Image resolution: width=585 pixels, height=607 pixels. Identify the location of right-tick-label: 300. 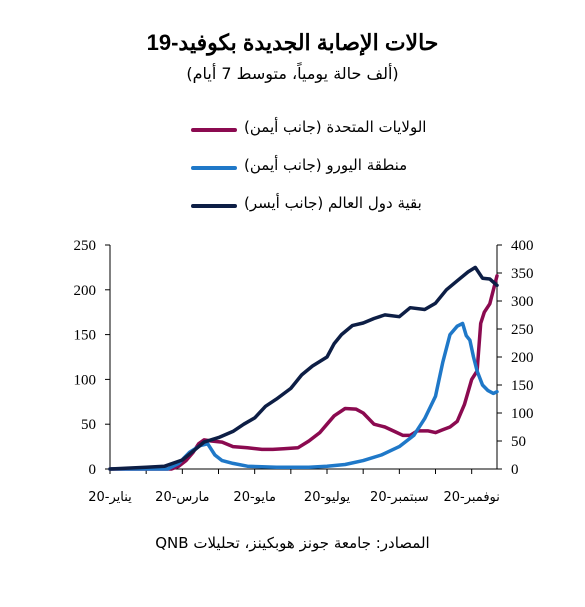
(522, 302).